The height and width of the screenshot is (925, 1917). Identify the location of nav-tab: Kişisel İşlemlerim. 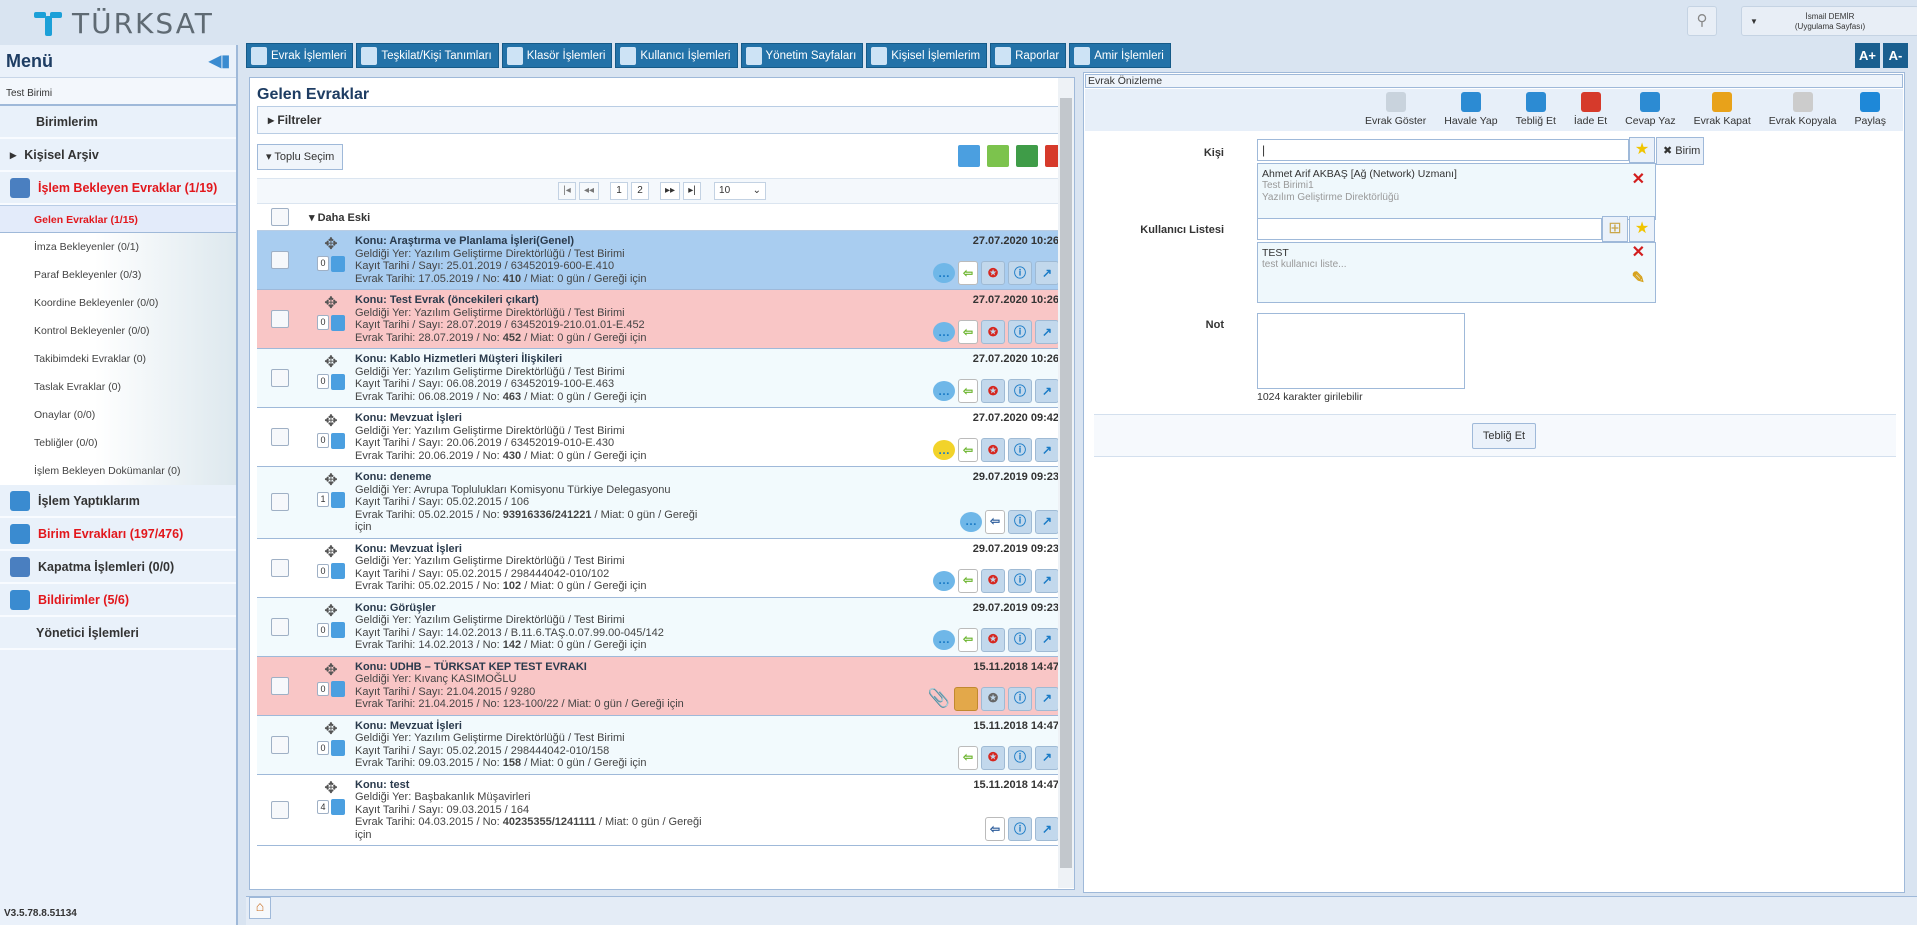
(927, 55).